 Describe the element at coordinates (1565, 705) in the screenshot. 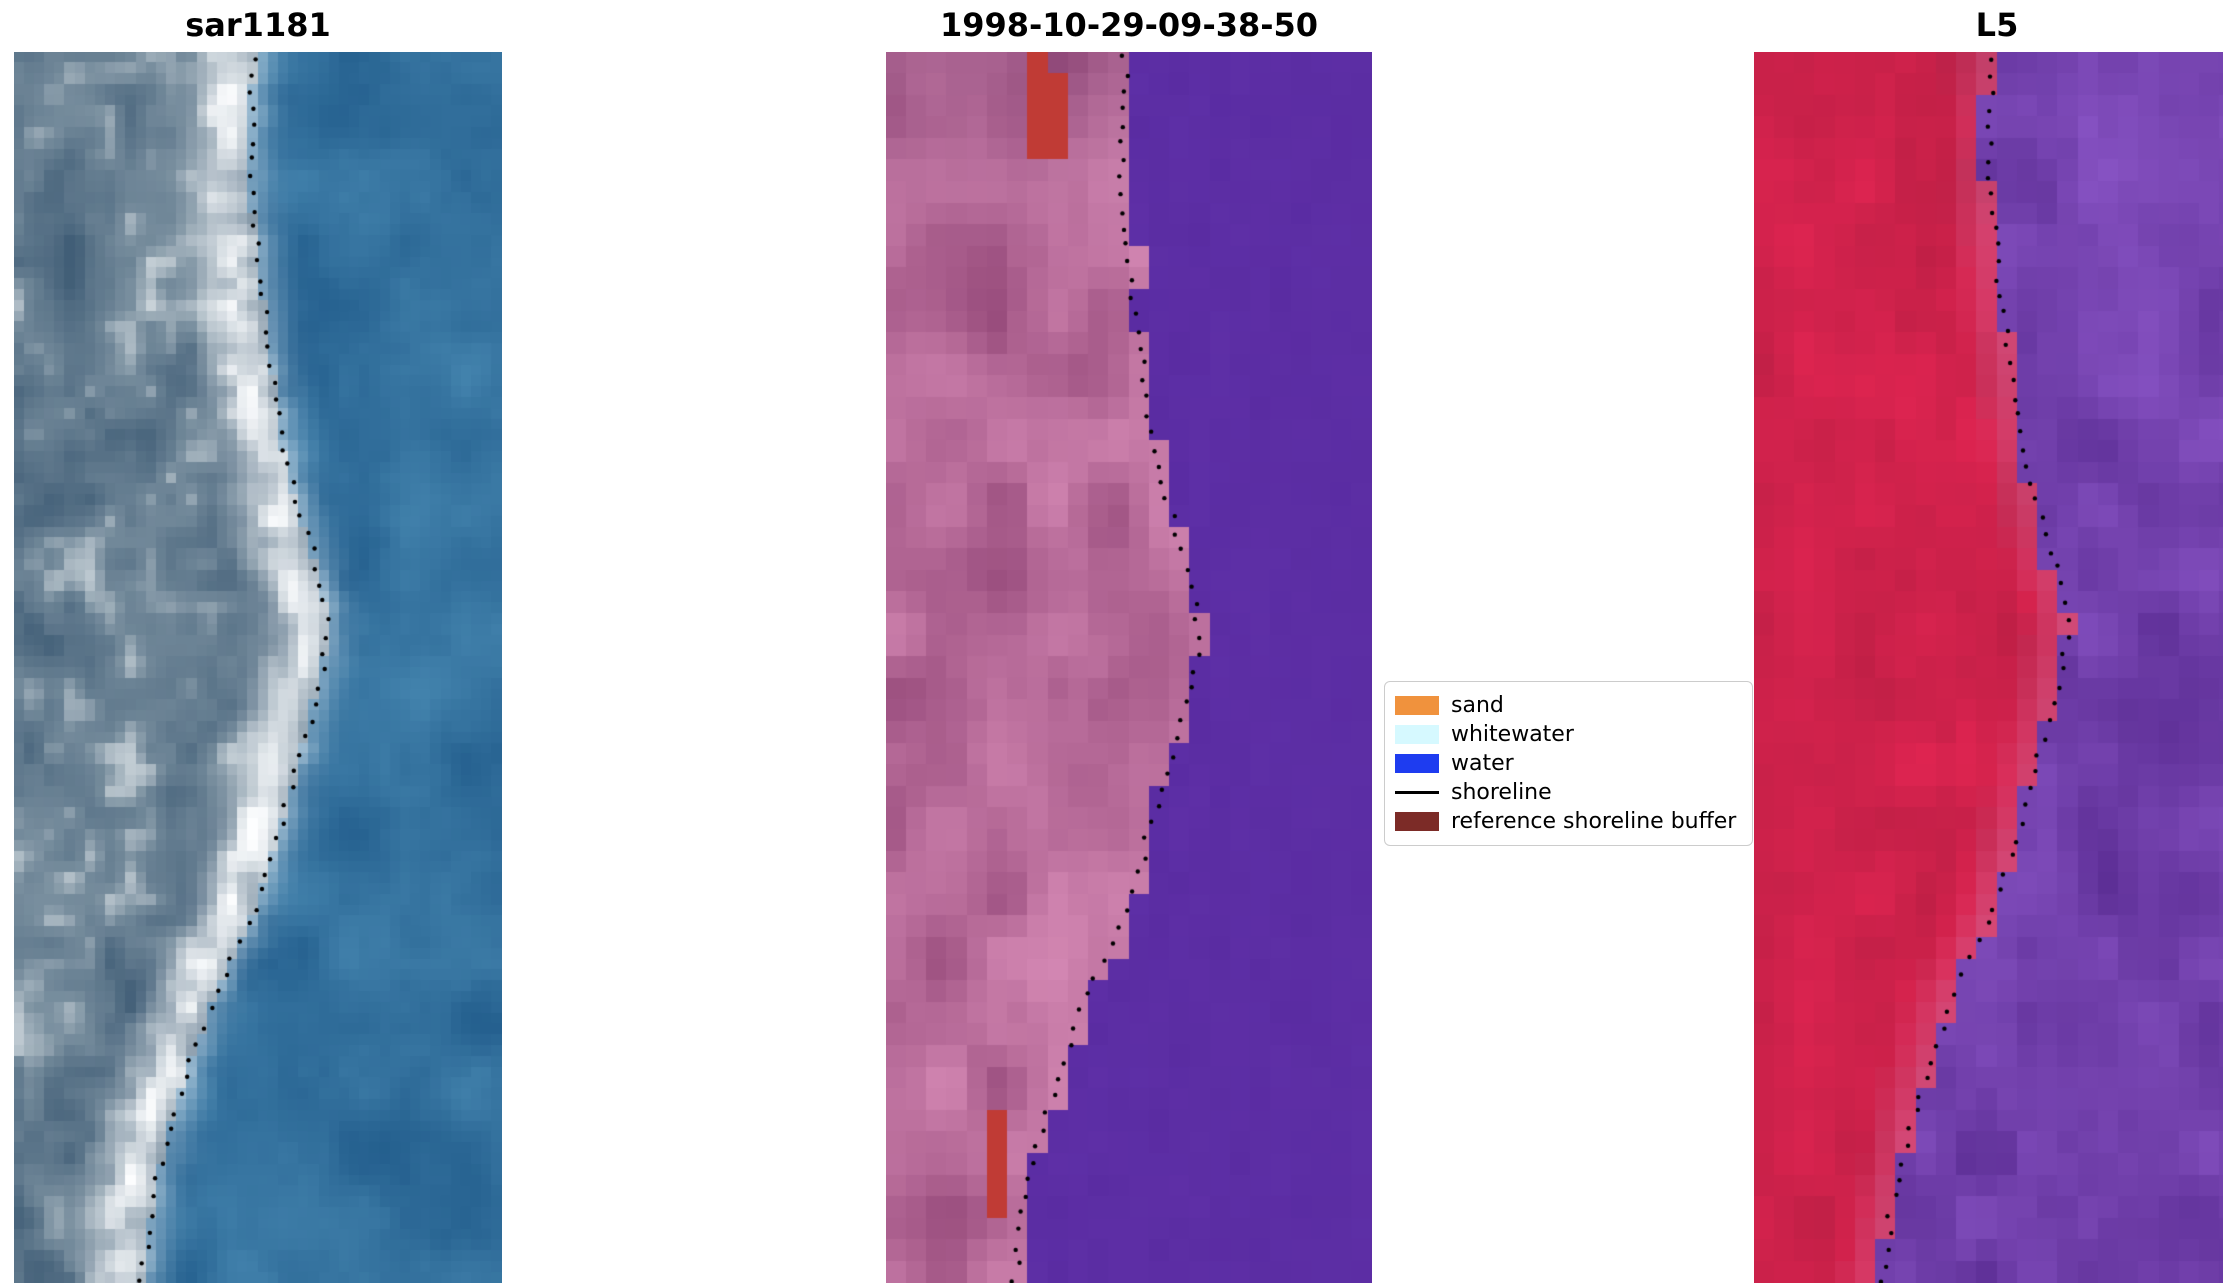

I see `legend-item: sand` at that location.